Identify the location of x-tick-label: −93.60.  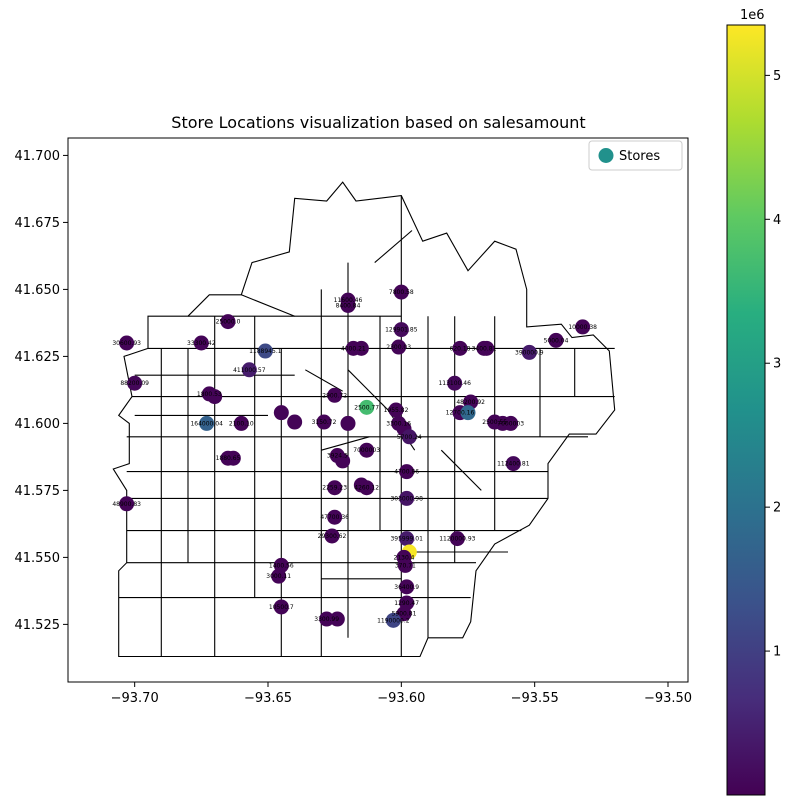
(401, 698).